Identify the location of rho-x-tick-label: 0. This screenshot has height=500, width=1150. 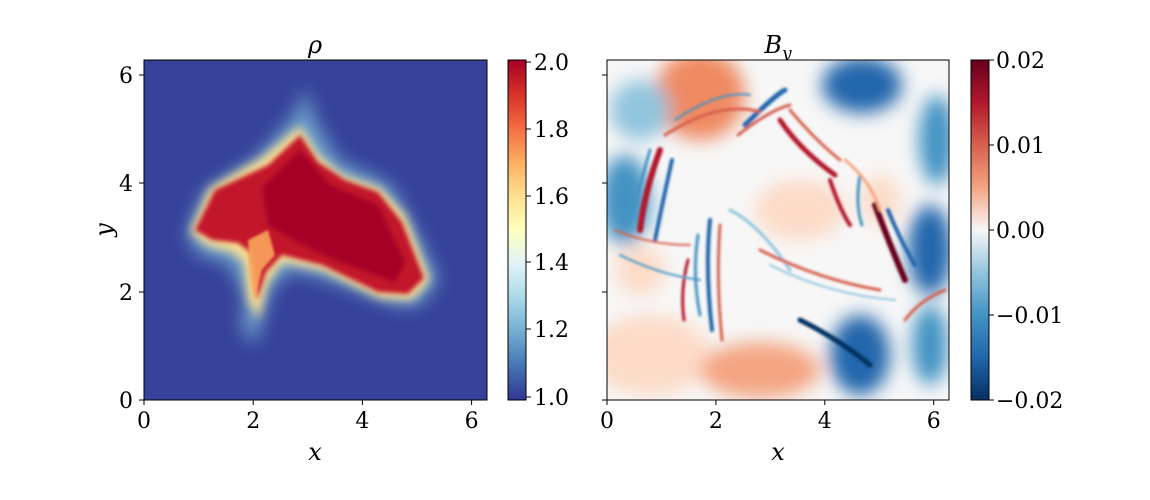
(144, 421).